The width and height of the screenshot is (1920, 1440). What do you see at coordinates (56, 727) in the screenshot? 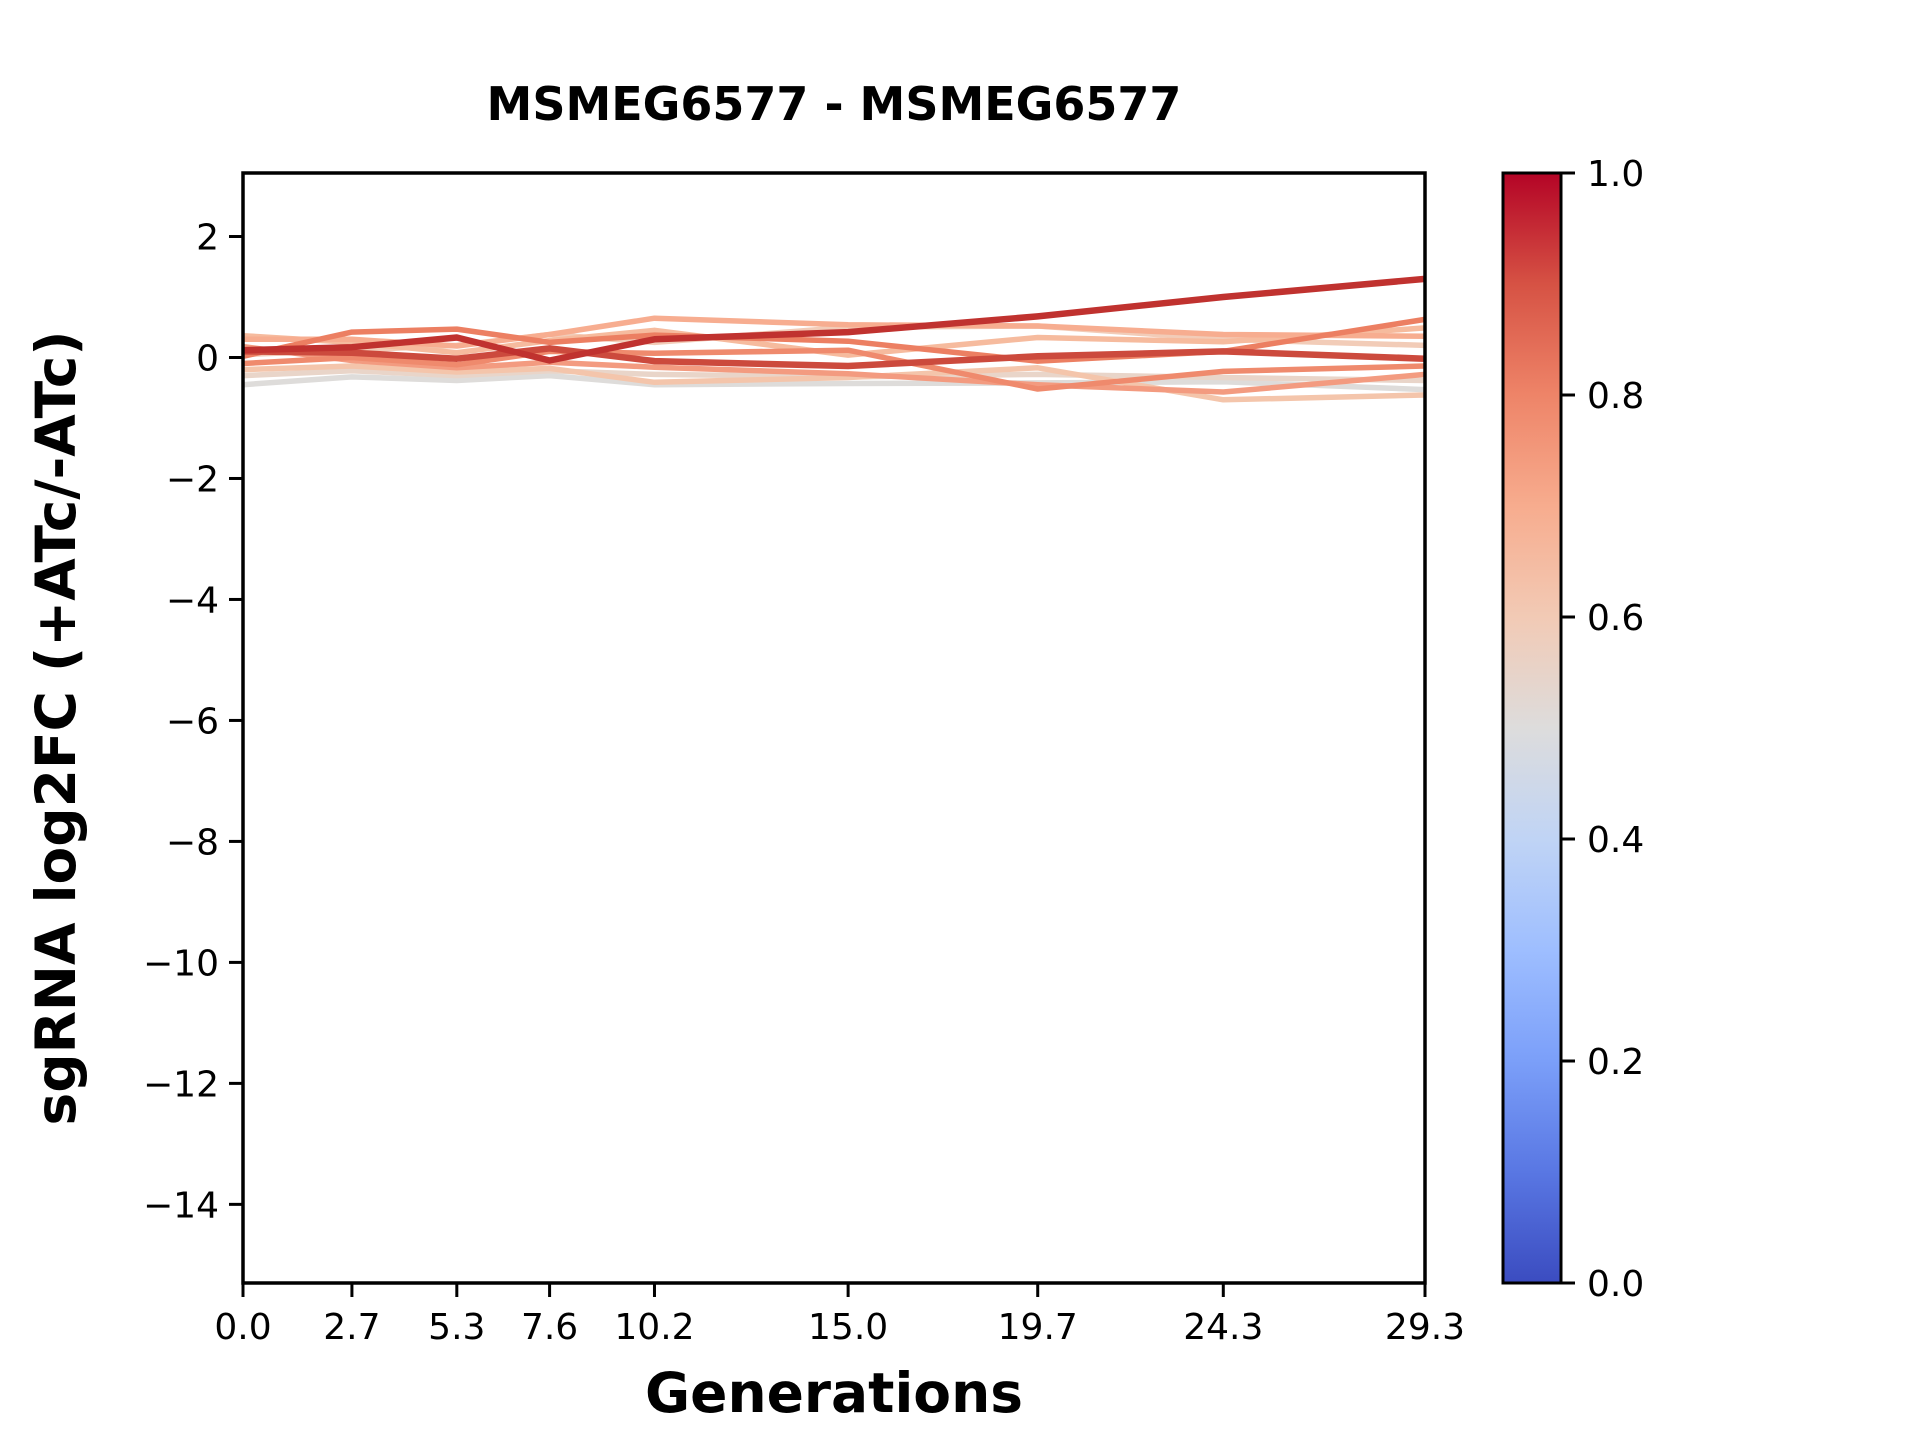
I see `y-axis-label: sgRNA log2FC (+ATc/-ATc)` at bounding box center [56, 727].